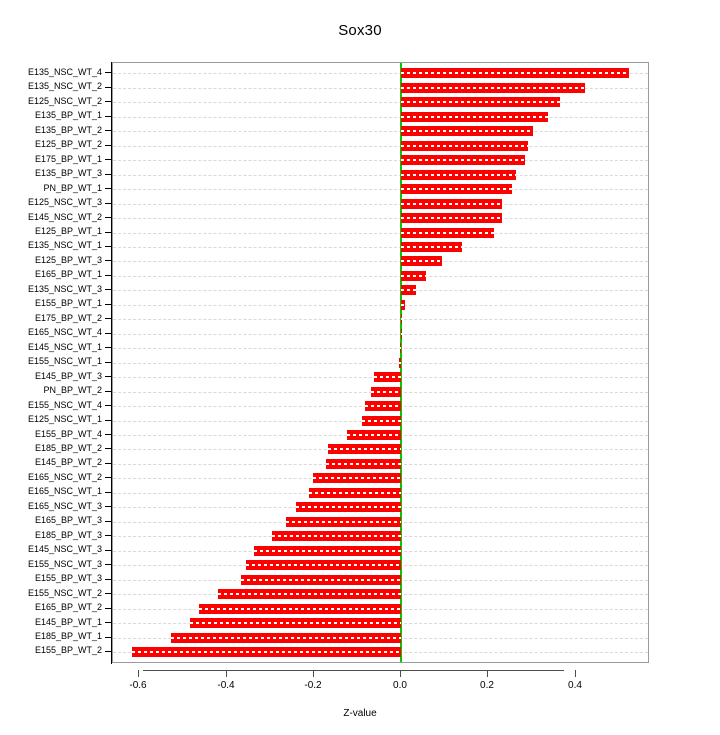 This screenshot has width=720, height=735. What do you see at coordinates (64, 491) in the screenshot?
I see `y-axis-tick-label: E165_NSC_WT_1` at bounding box center [64, 491].